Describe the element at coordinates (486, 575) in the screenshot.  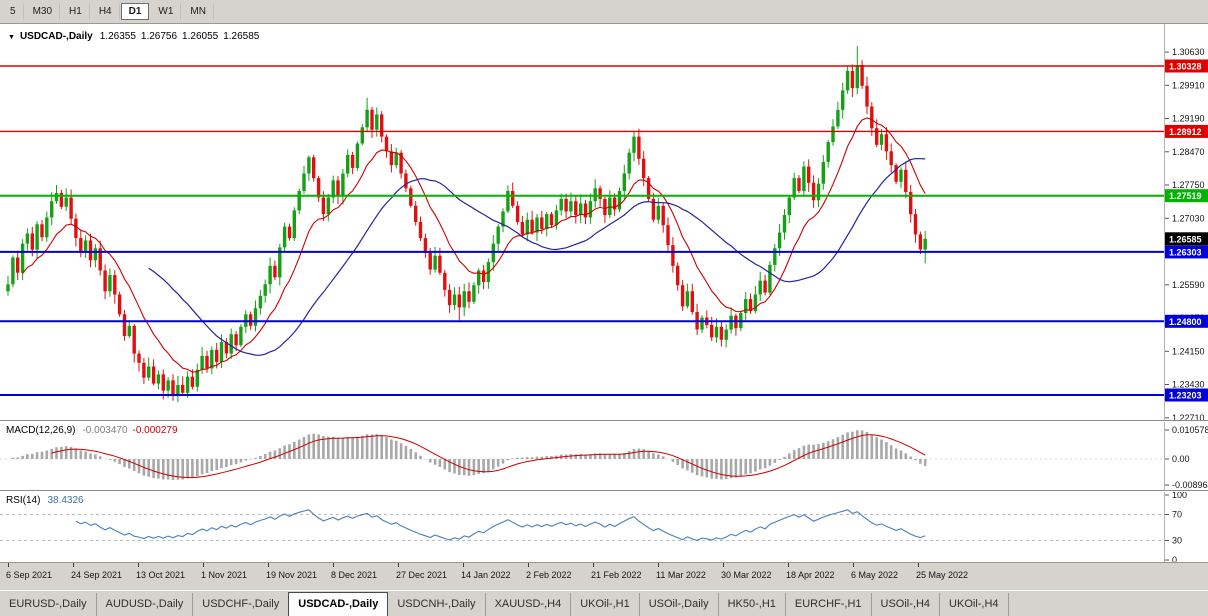
I see `time-axis-label: 14 Jan 2022` at that location.